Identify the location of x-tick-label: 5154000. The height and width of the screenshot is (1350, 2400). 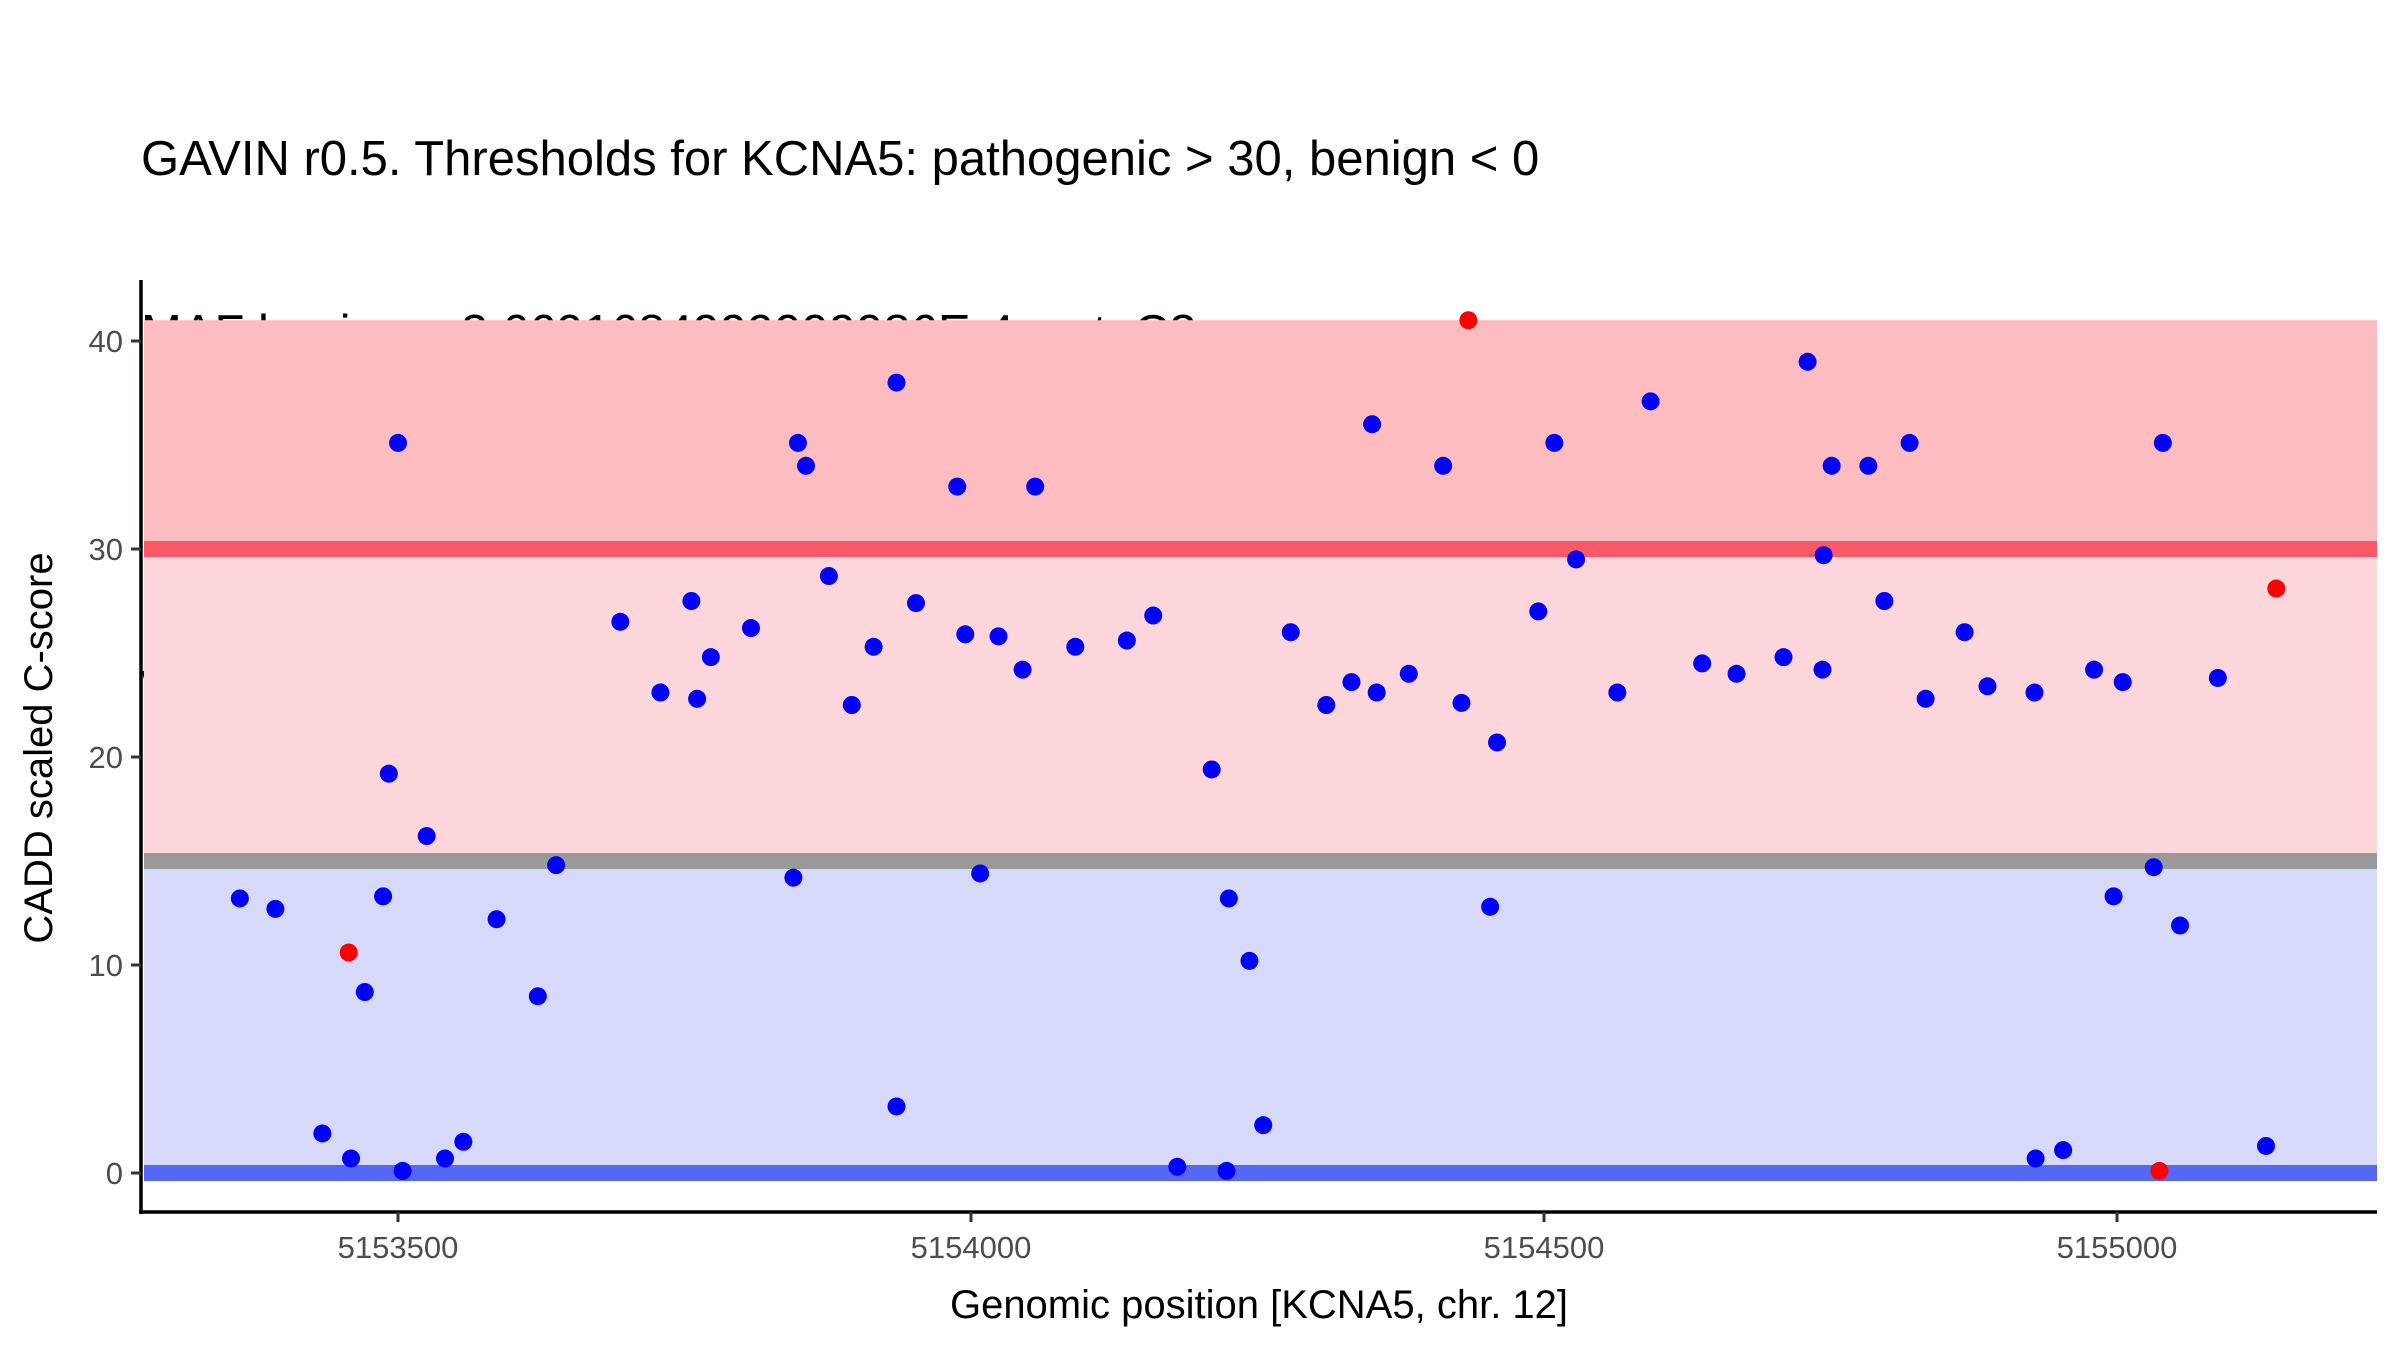
(971, 1247).